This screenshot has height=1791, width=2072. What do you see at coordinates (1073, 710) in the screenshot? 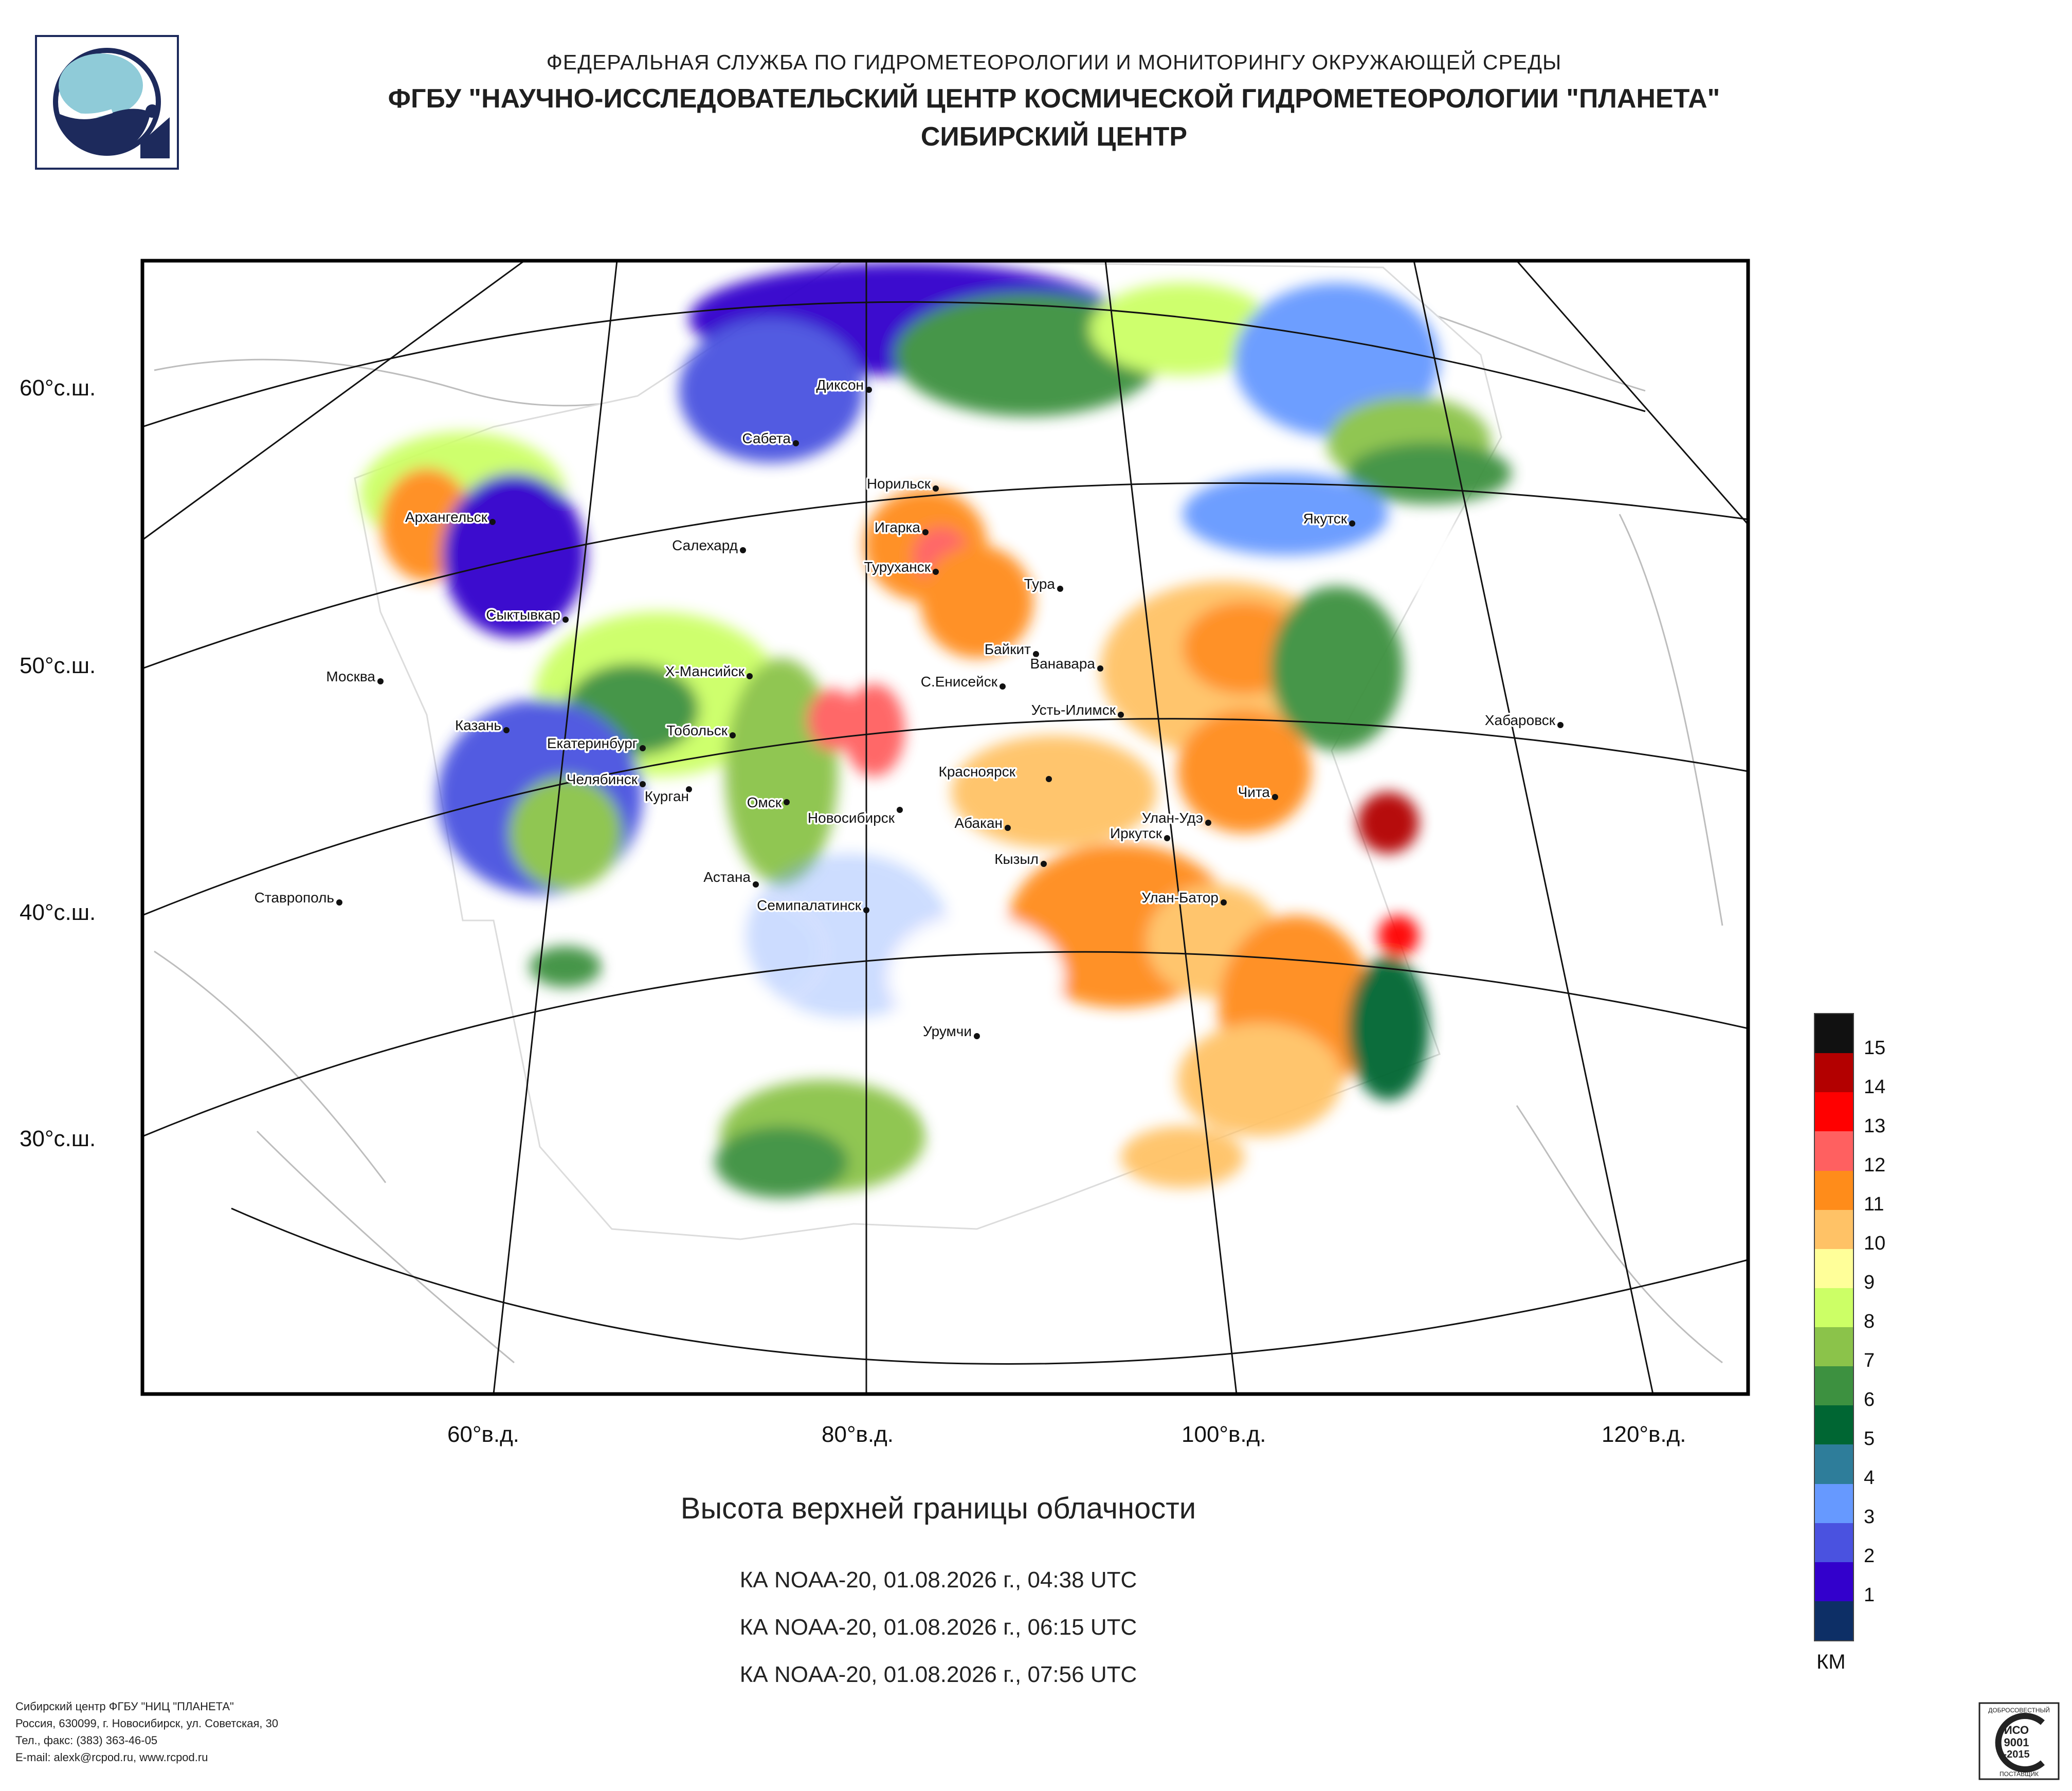
I see `city-ust-ilimsk: Усть-Илимск` at bounding box center [1073, 710].